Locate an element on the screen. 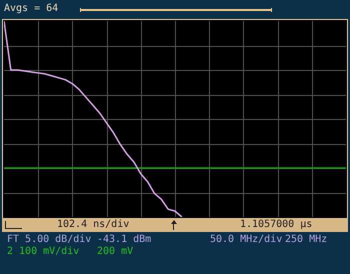 The height and width of the screenshot is (274, 350). text: 1.1057000 µs is located at coordinates (276, 225).